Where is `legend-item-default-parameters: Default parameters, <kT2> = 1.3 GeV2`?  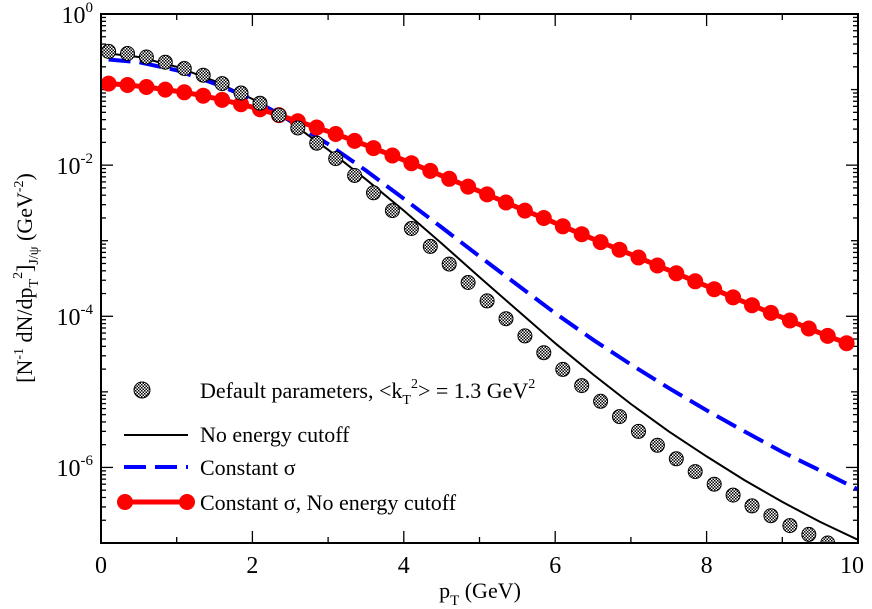 legend-item-default-parameters: Default parameters, <kT2> = 1.3 GeV2 is located at coordinates (334, 392).